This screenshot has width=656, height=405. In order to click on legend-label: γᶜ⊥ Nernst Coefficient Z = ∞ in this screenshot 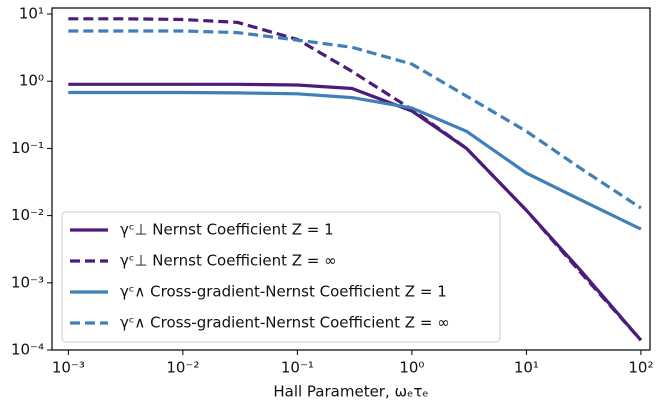, I will do `click(228, 261)`.